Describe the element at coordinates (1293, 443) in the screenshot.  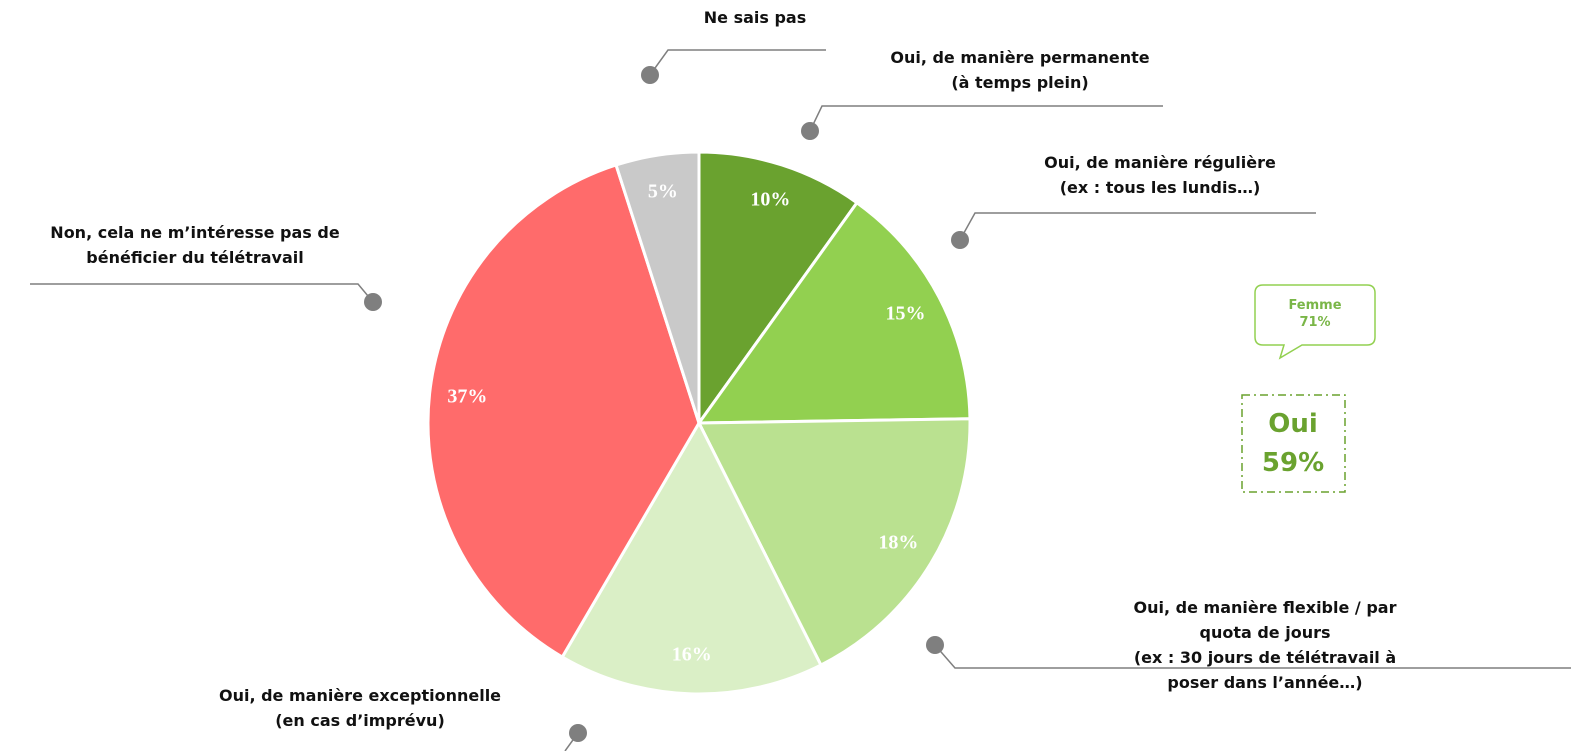
I see `summary-box` at that location.